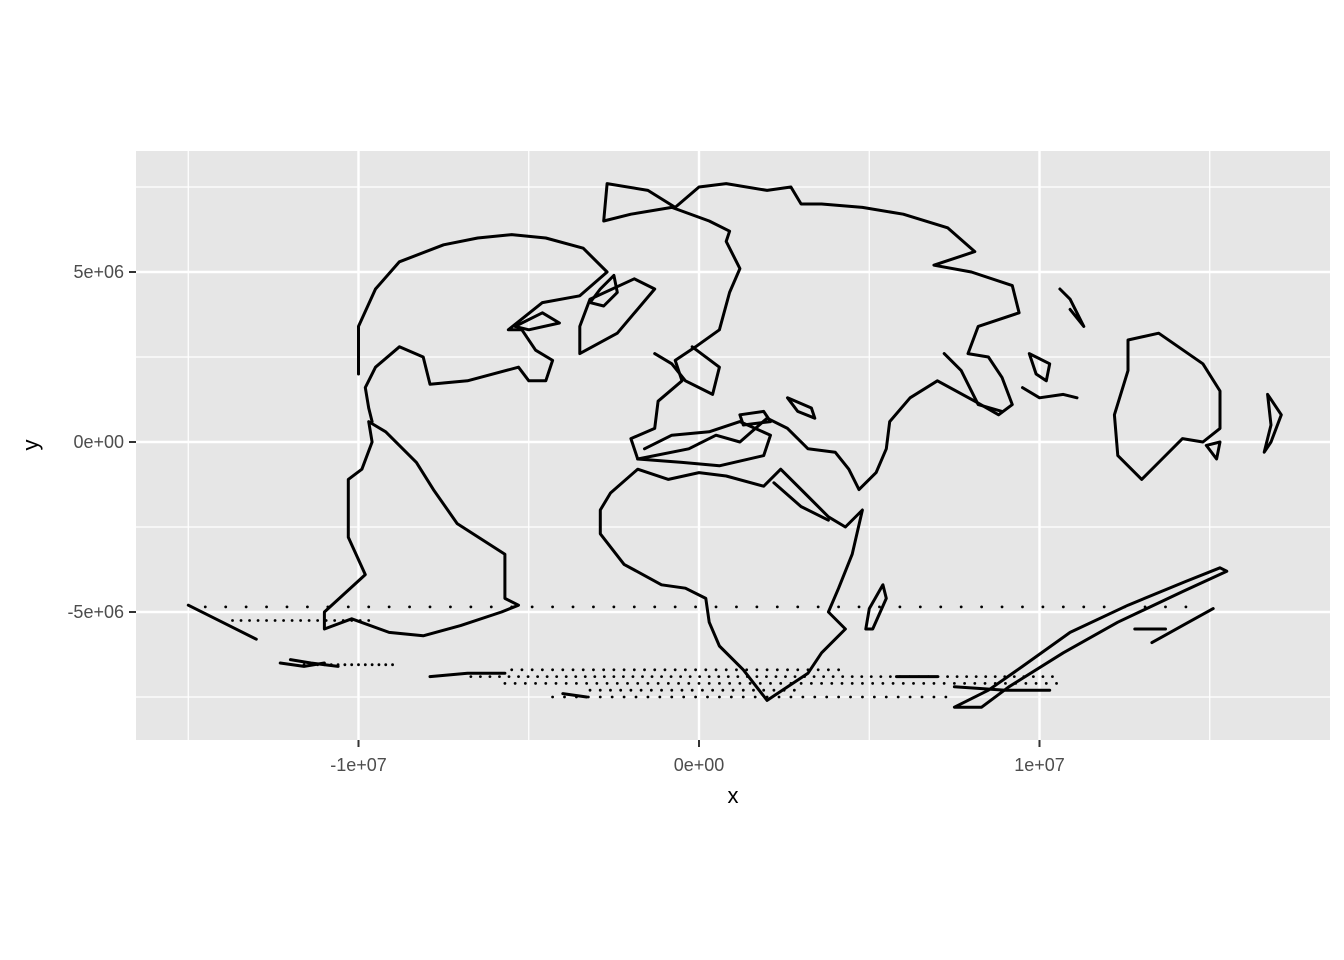 The height and width of the screenshot is (960, 1344). Describe the element at coordinates (704, 444) in the screenshot. I see `coastline-mediterranean` at that location.